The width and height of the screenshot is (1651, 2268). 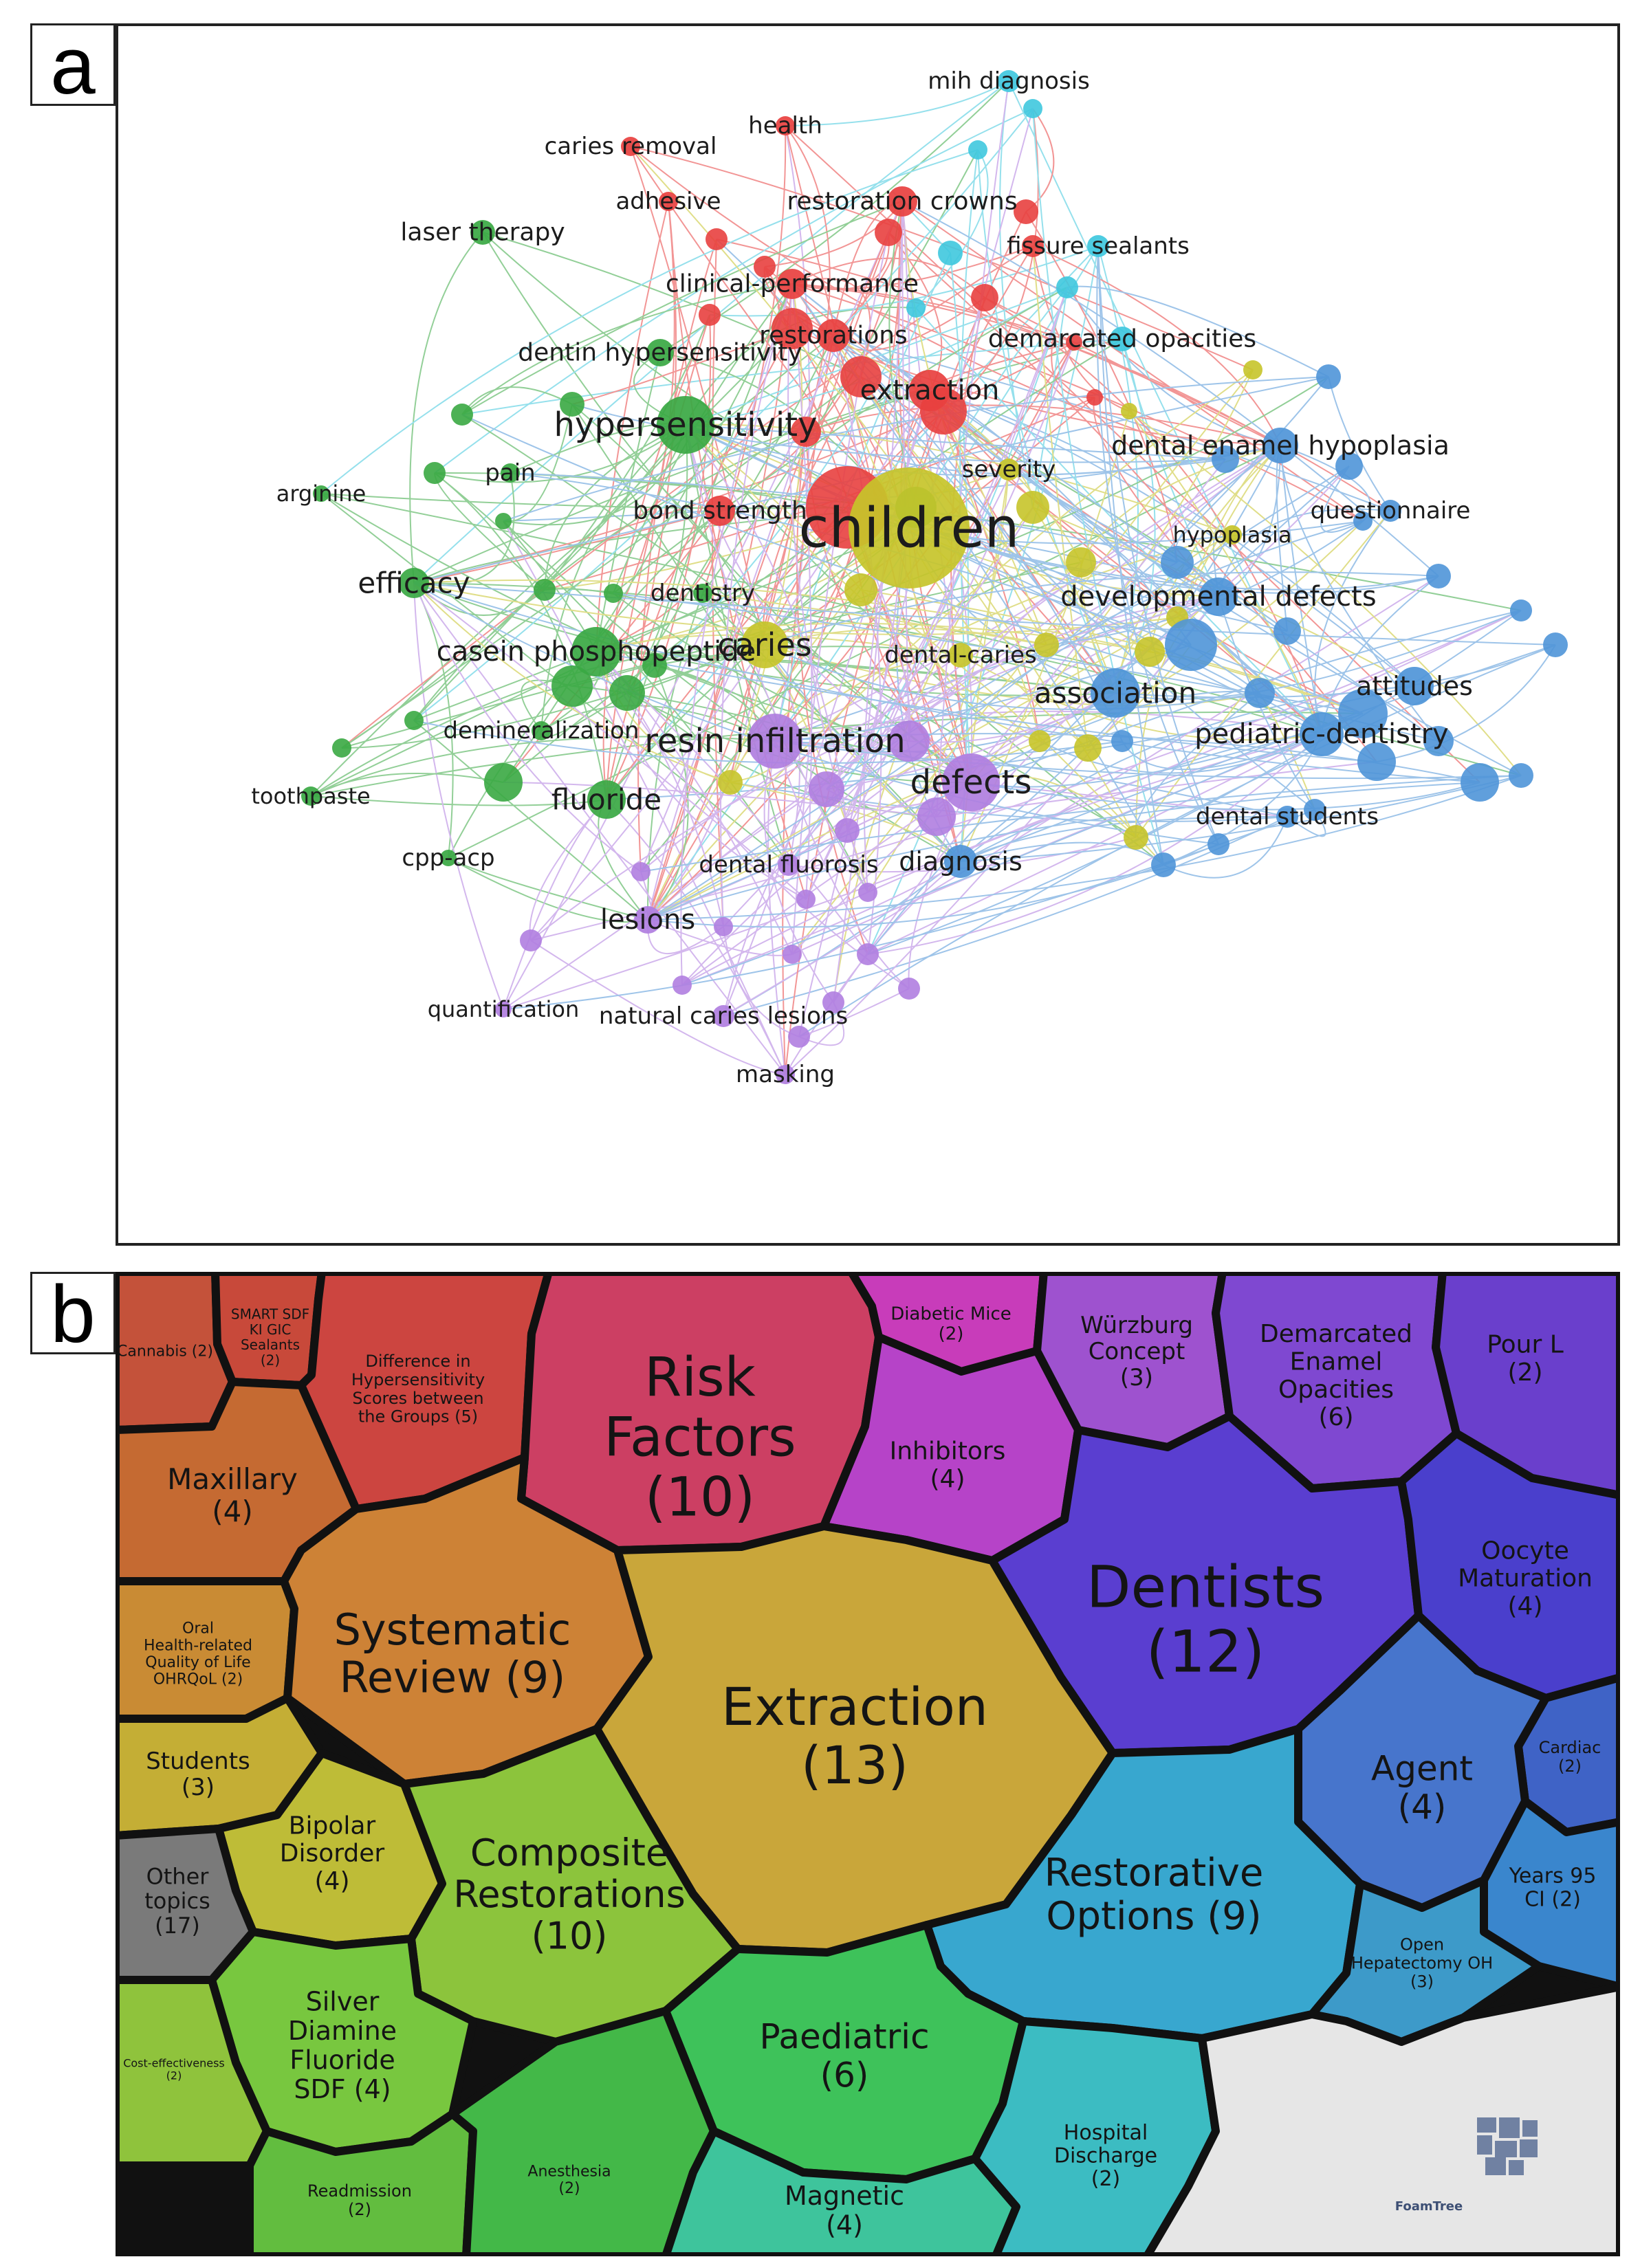 I want to click on node-quantification, so click(x=503, y=1009).